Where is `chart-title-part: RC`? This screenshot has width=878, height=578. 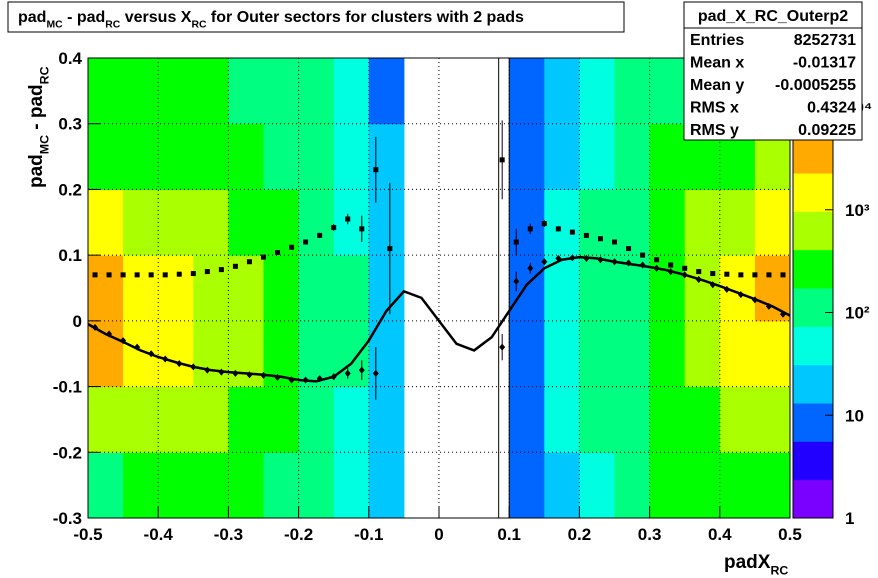 chart-title-part: RC is located at coordinates (199, 25).